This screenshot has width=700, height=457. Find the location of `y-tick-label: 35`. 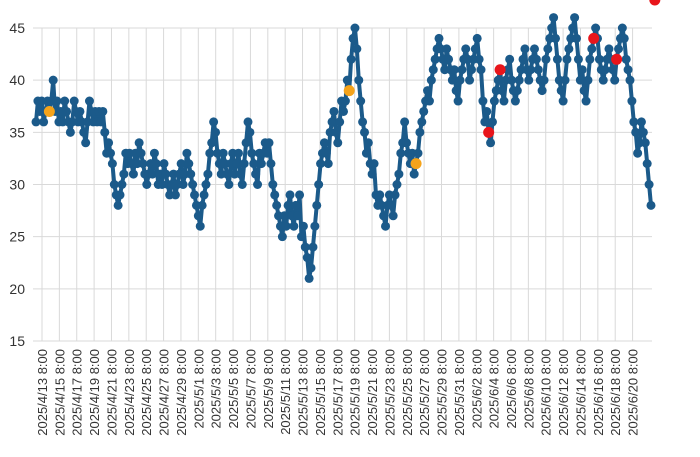

y-tick-label: 35 is located at coordinates (17, 132).